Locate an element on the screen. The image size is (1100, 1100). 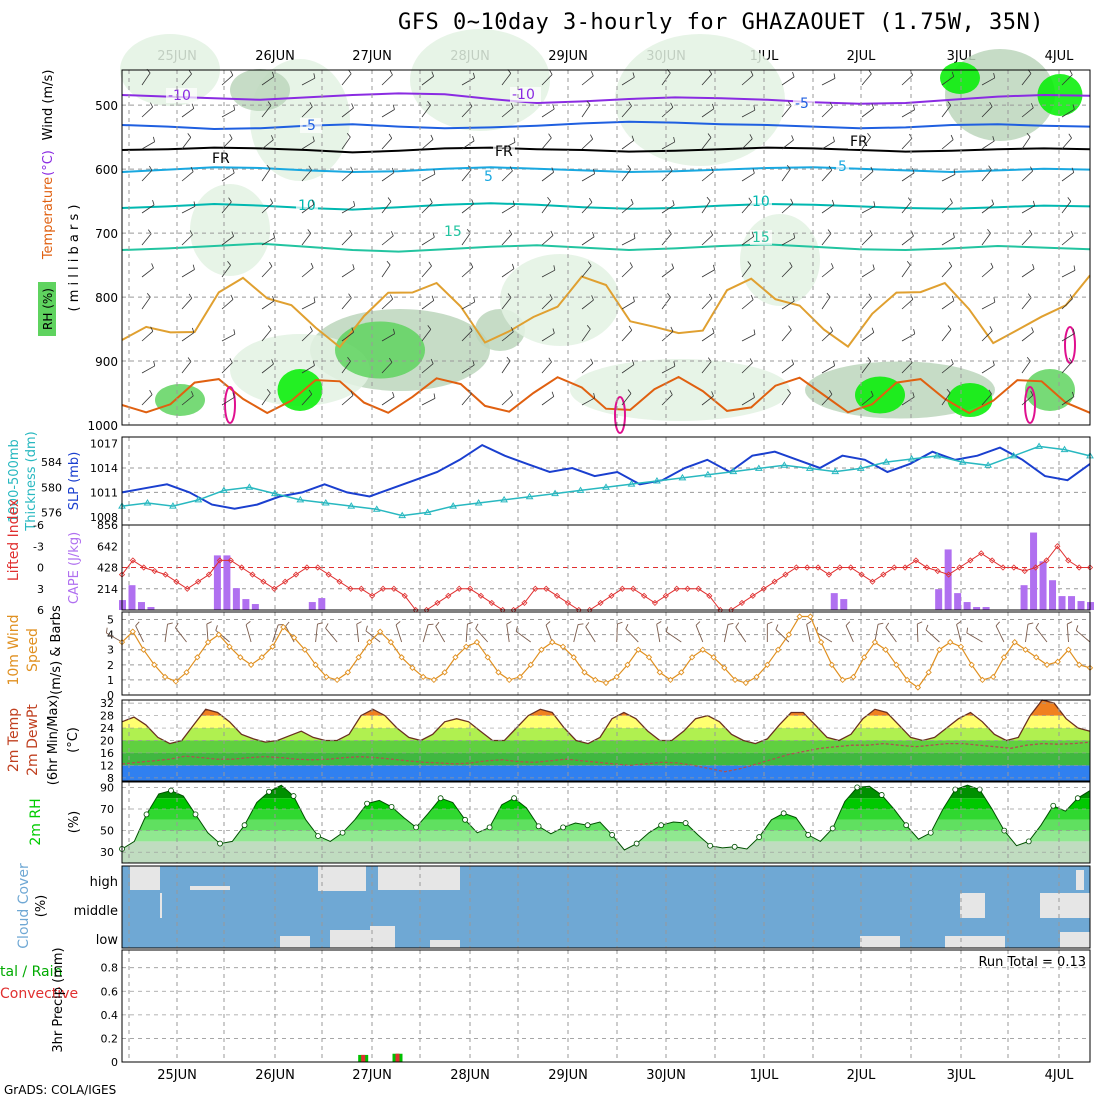
slp-label: SLP (mb) is located at coordinates (74, 481).